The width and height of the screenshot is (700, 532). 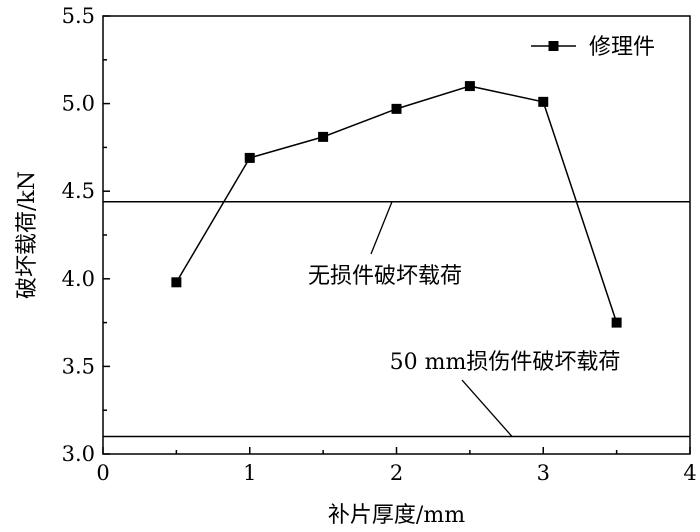 What do you see at coordinates (78, 366) in the screenshot?
I see `y-tick-label: 3.5` at bounding box center [78, 366].